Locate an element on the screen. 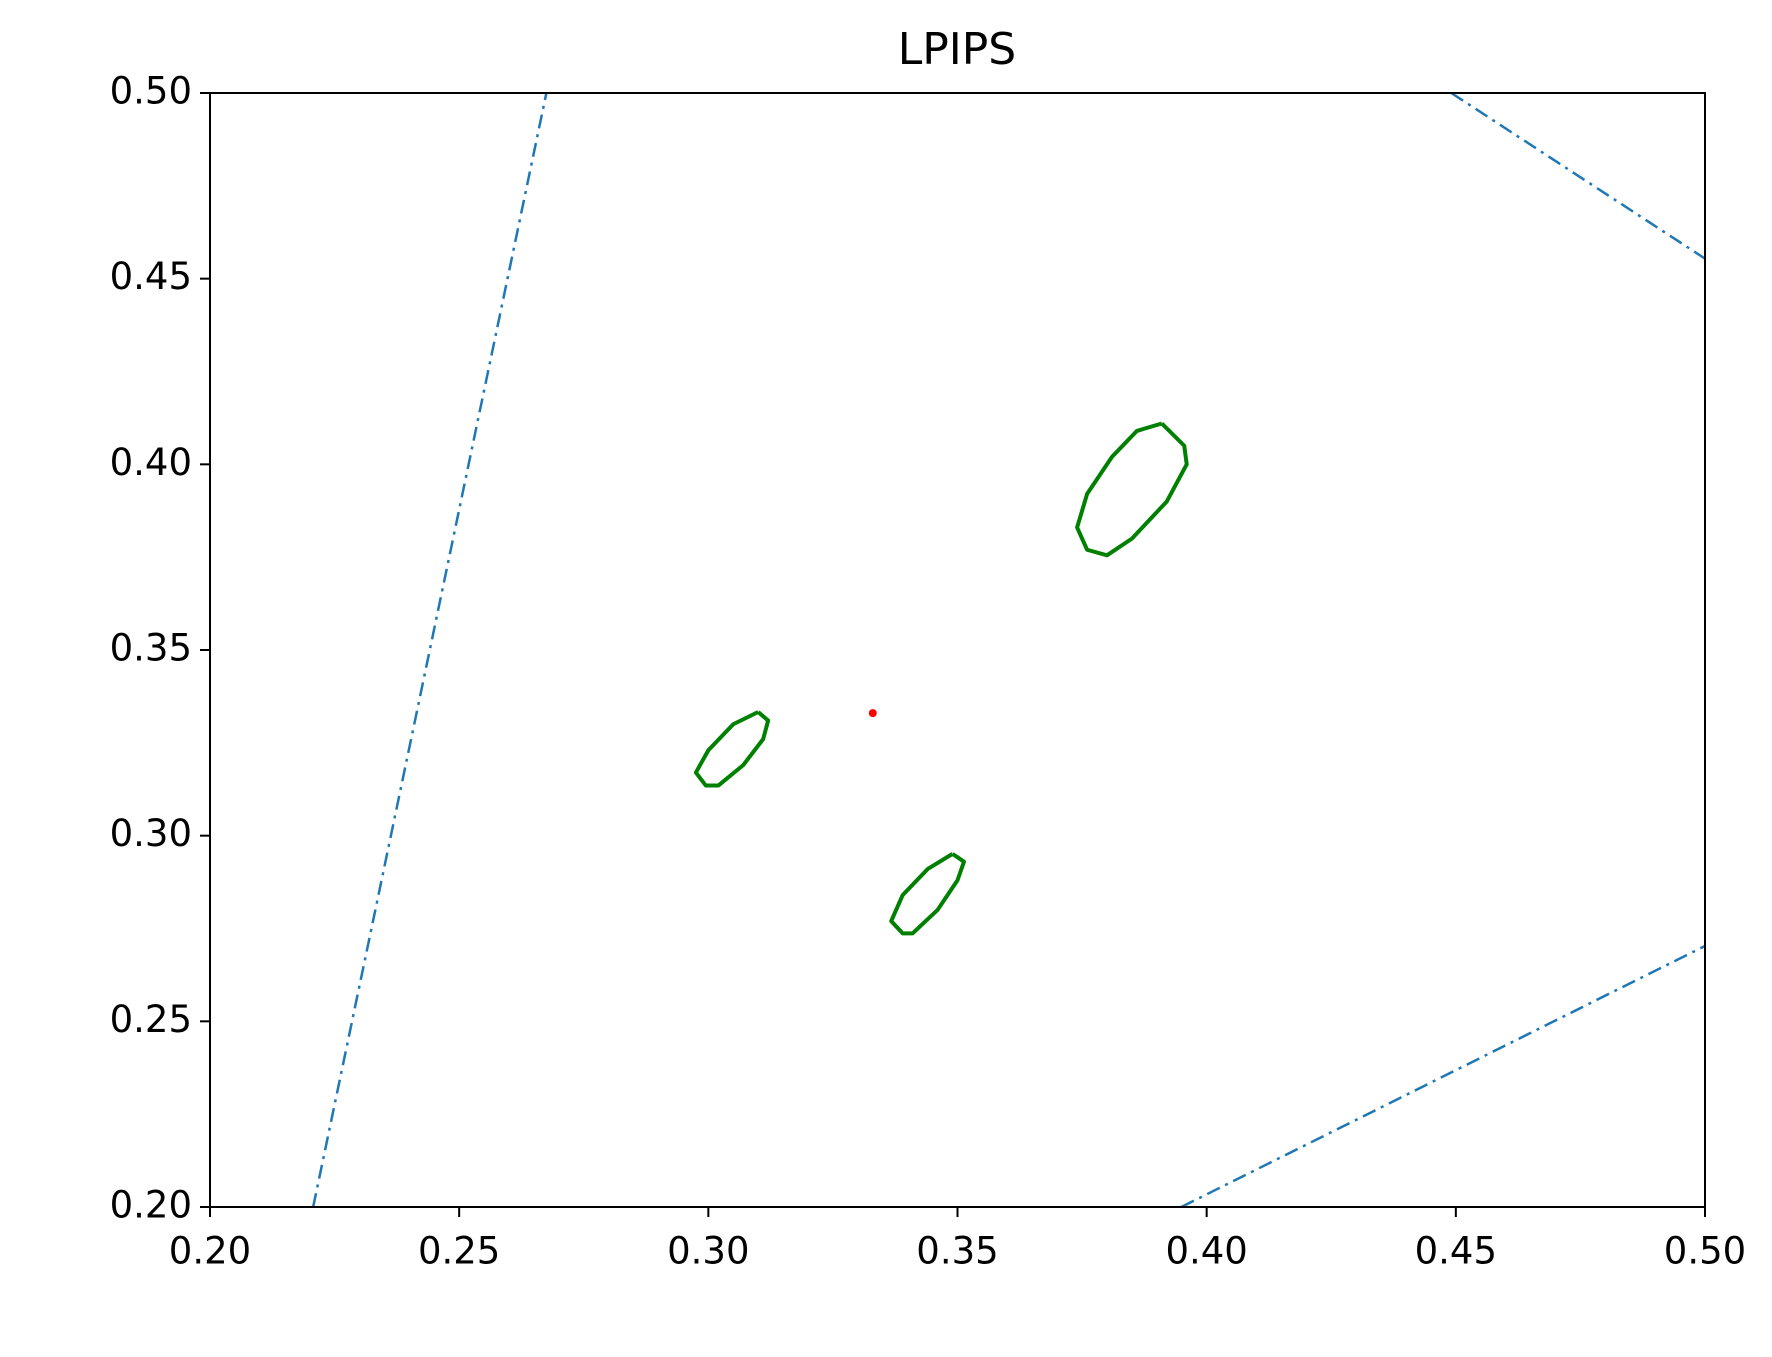  chart-title: LPIPS is located at coordinates (957, 49).